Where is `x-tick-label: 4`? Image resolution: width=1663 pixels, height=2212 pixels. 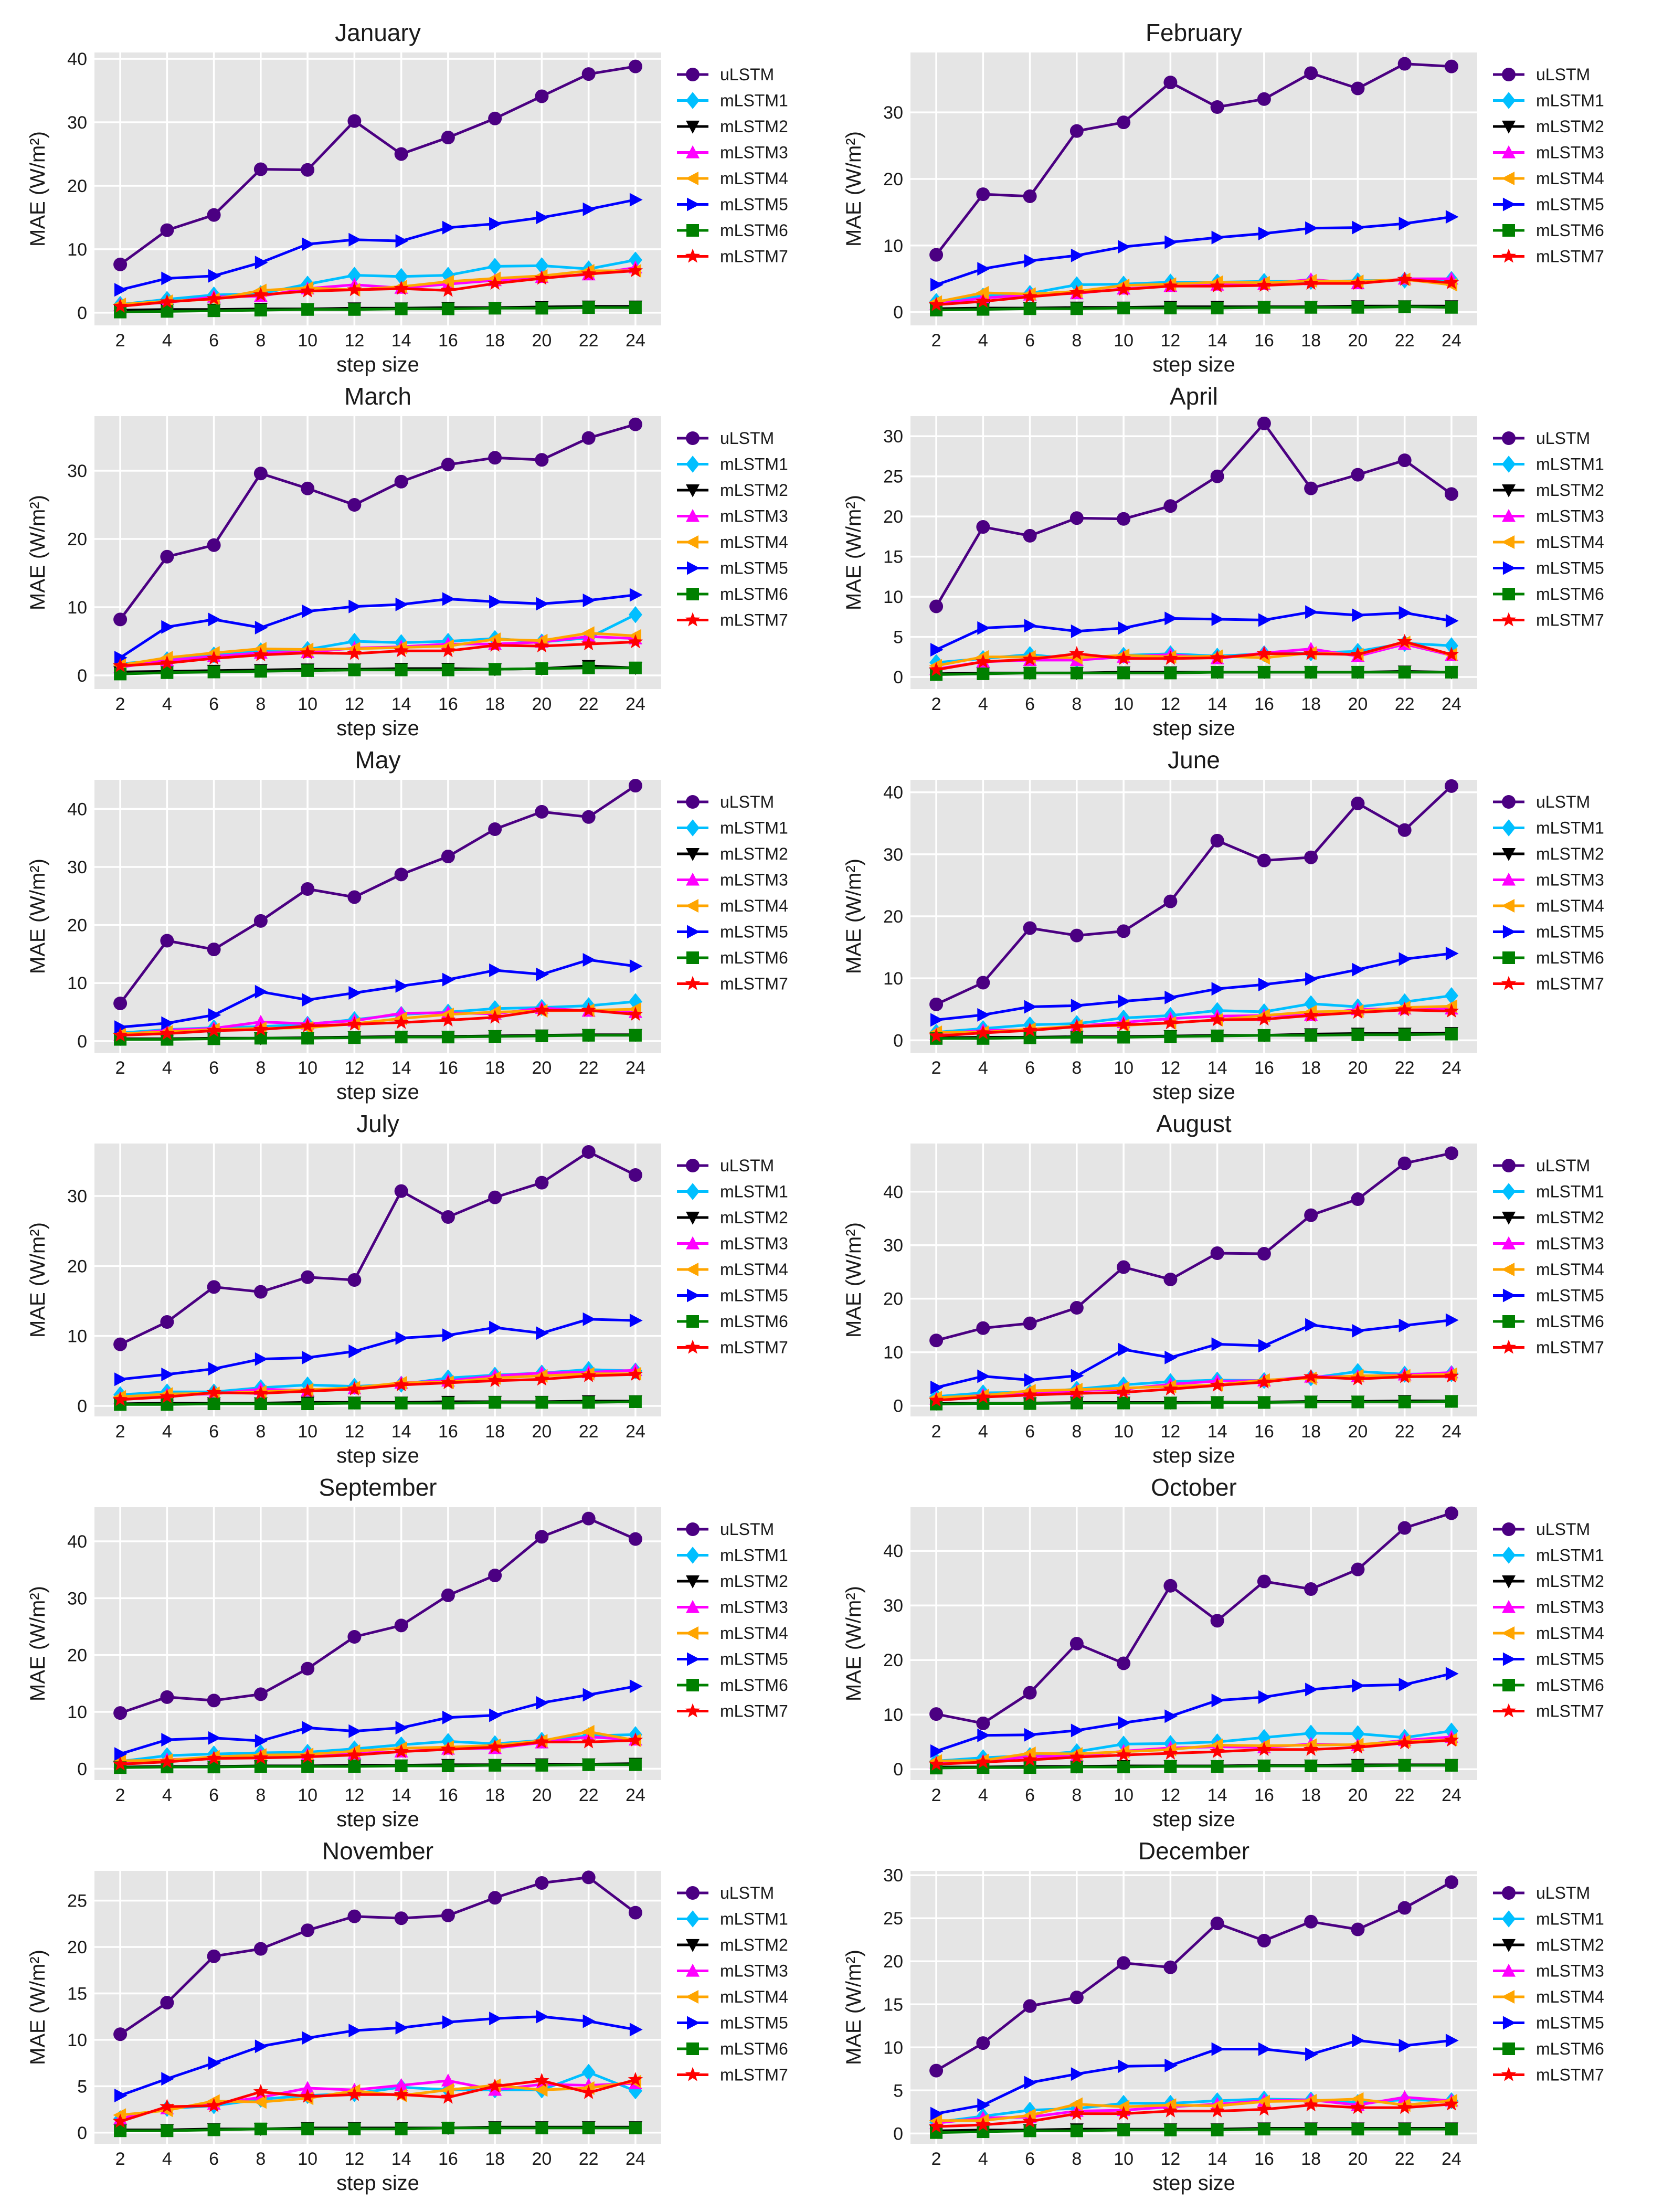
x-tick-label: 4 is located at coordinates (167, 2159).